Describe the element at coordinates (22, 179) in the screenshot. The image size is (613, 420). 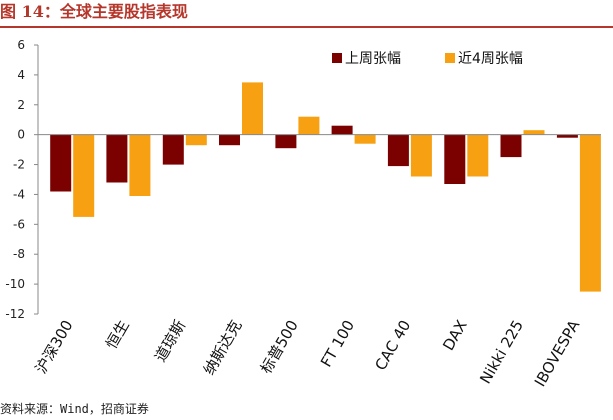
I see `y-axis: 6 4 2 0 -2 -4 -6 -8 -10 -12` at that location.